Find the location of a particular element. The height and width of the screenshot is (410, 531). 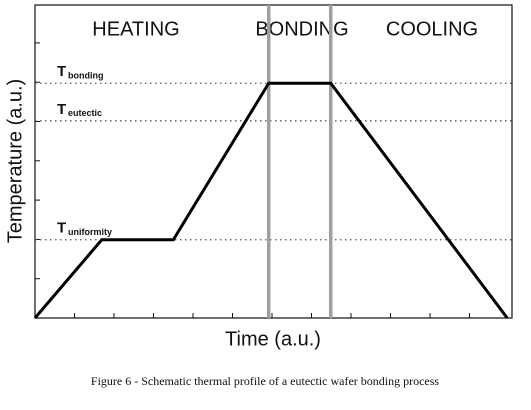

phase-label: COOLING is located at coordinates (432, 29).